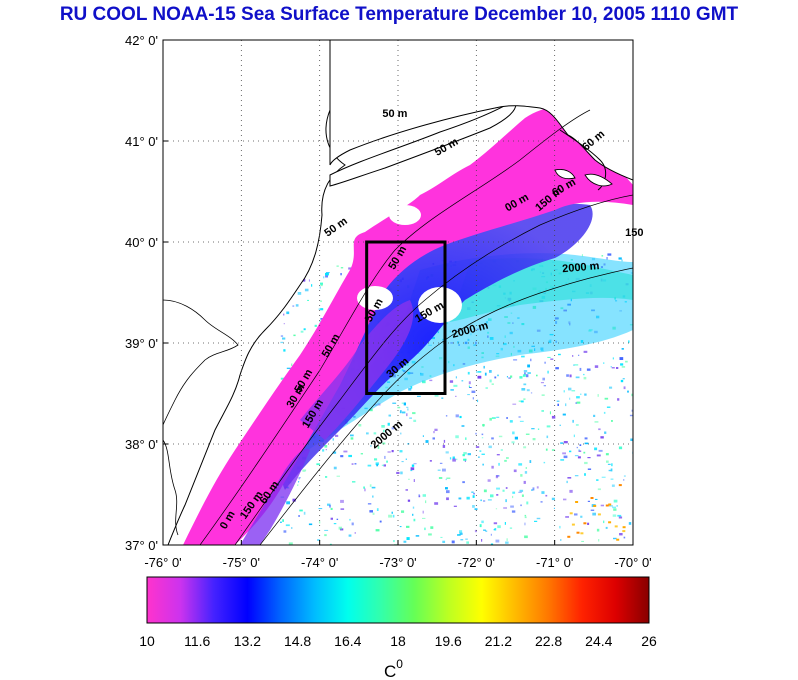 The height and width of the screenshot is (680, 798). I want to click on colorbar-tick-label: 14.8, so click(297, 641).